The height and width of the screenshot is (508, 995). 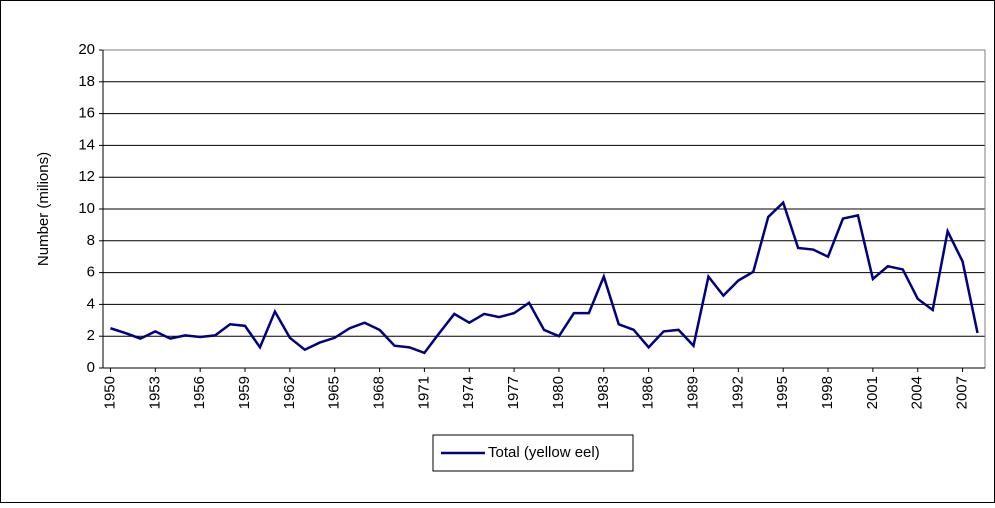 I want to click on x-tick-label: 1959, so click(x=244, y=392).